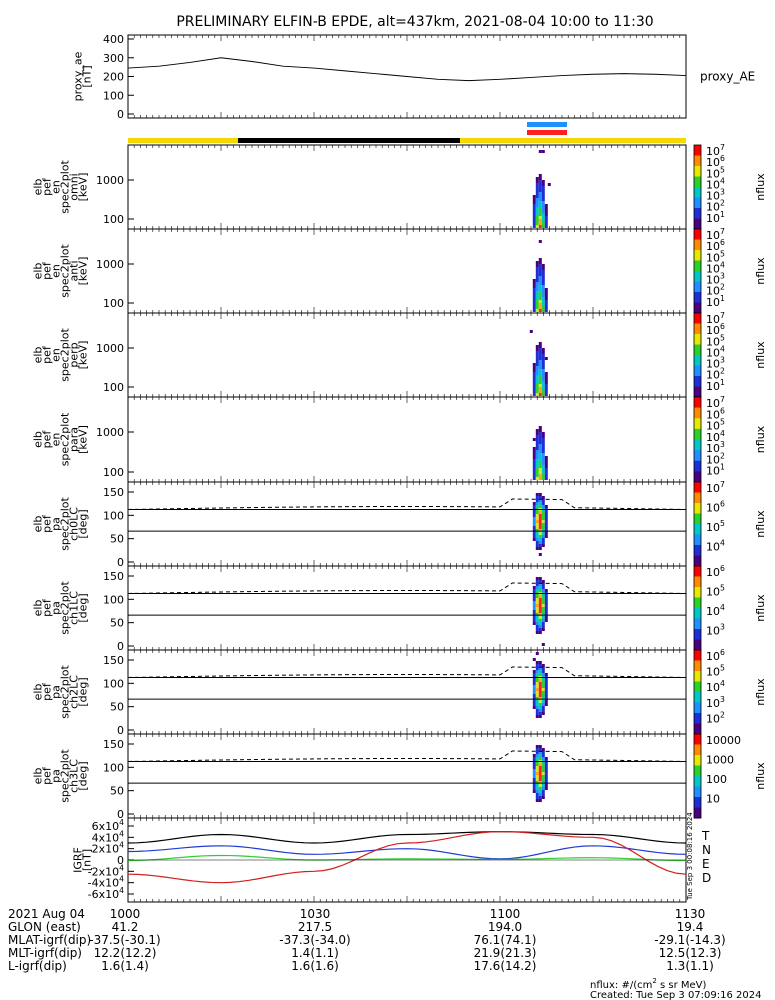  What do you see at coordinates (74, 270) in the screenshot?
I see `ylabel-line: anti` at bounding box center [74, 270].